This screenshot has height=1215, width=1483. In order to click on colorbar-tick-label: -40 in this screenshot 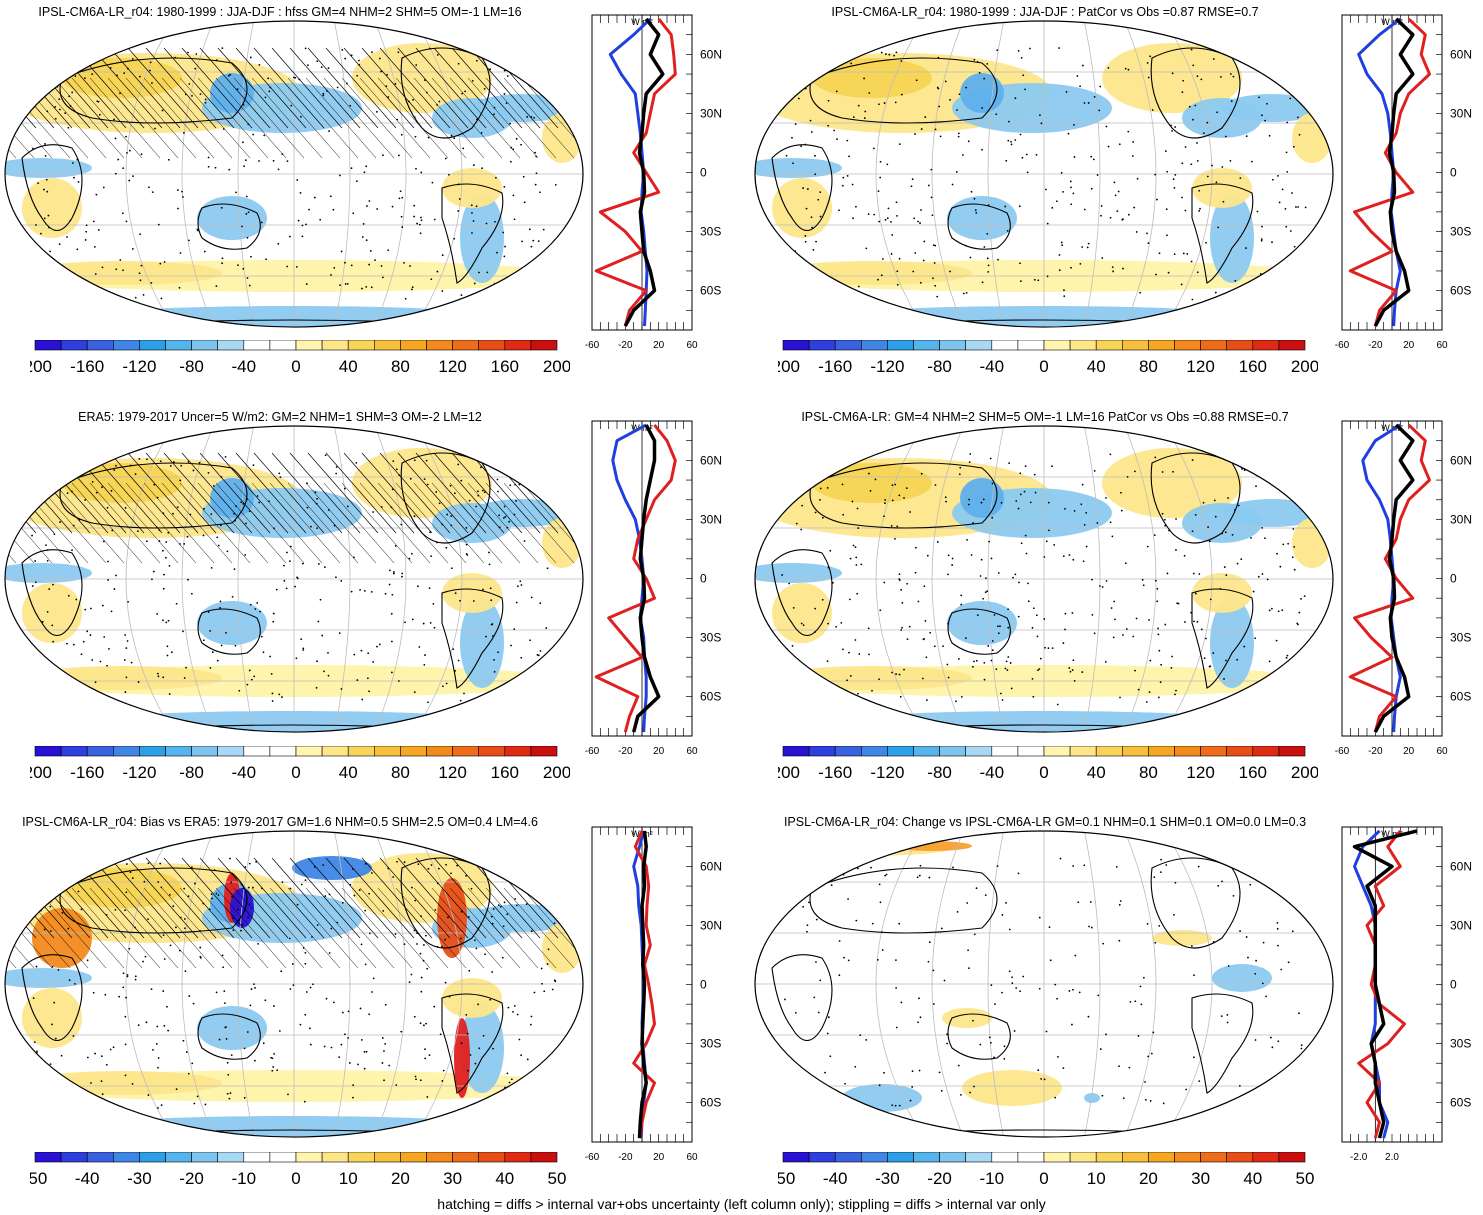, I will do `click(992, 366)`.